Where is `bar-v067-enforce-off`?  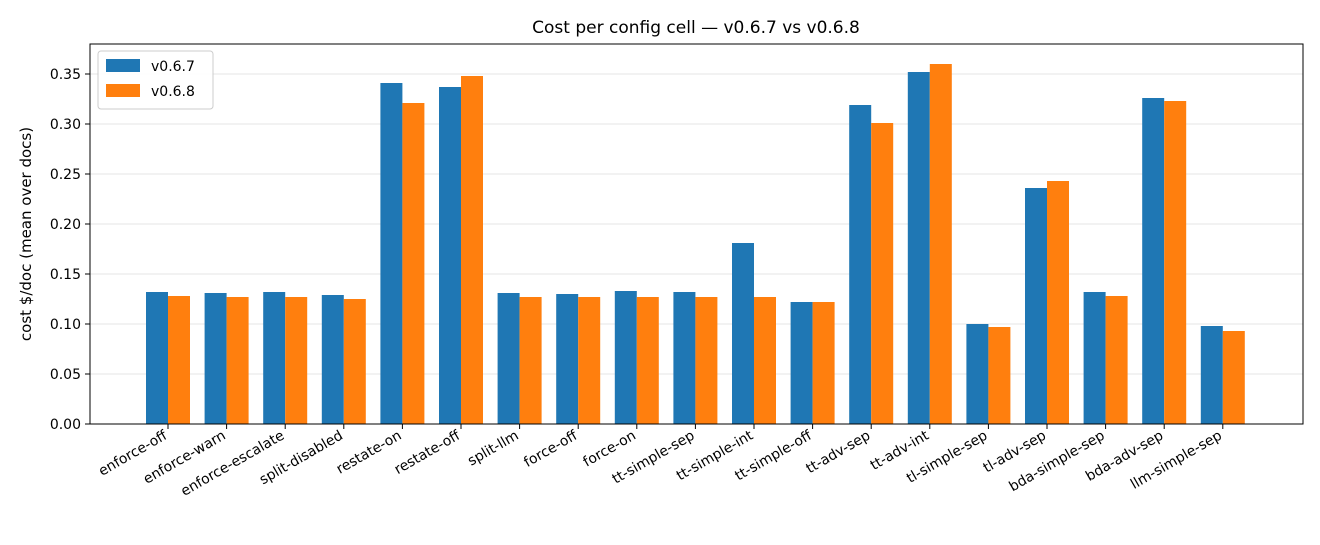
bar-v067-enforce-off is located at coordinates (157, 358).